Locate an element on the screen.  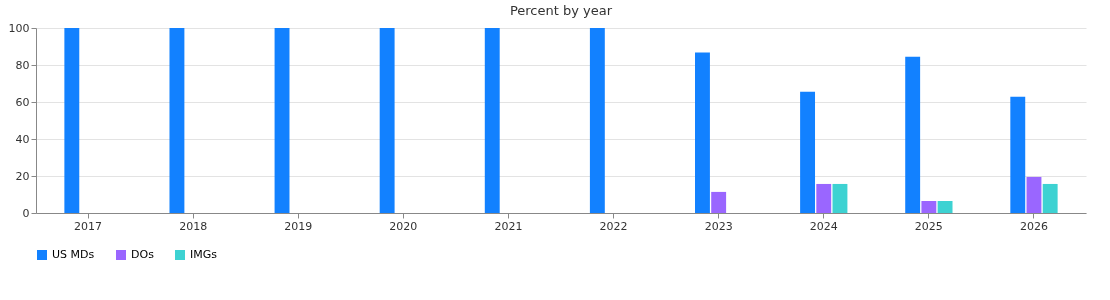
x-tick-label: 2022 is located at coordinates (613, 226).